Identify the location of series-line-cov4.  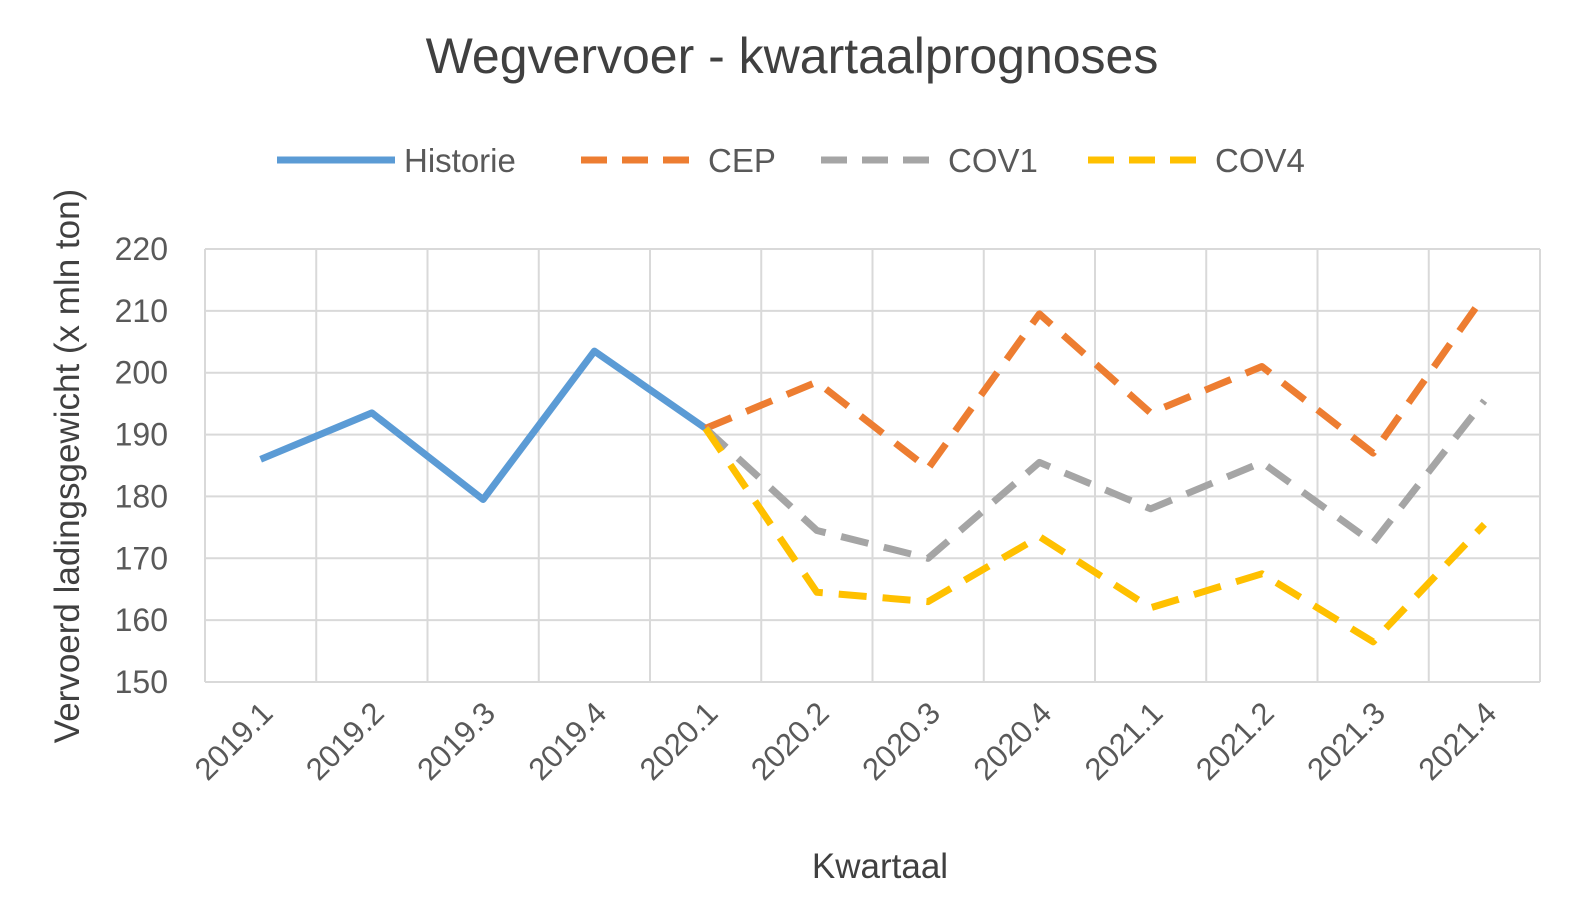
(1094, 536).